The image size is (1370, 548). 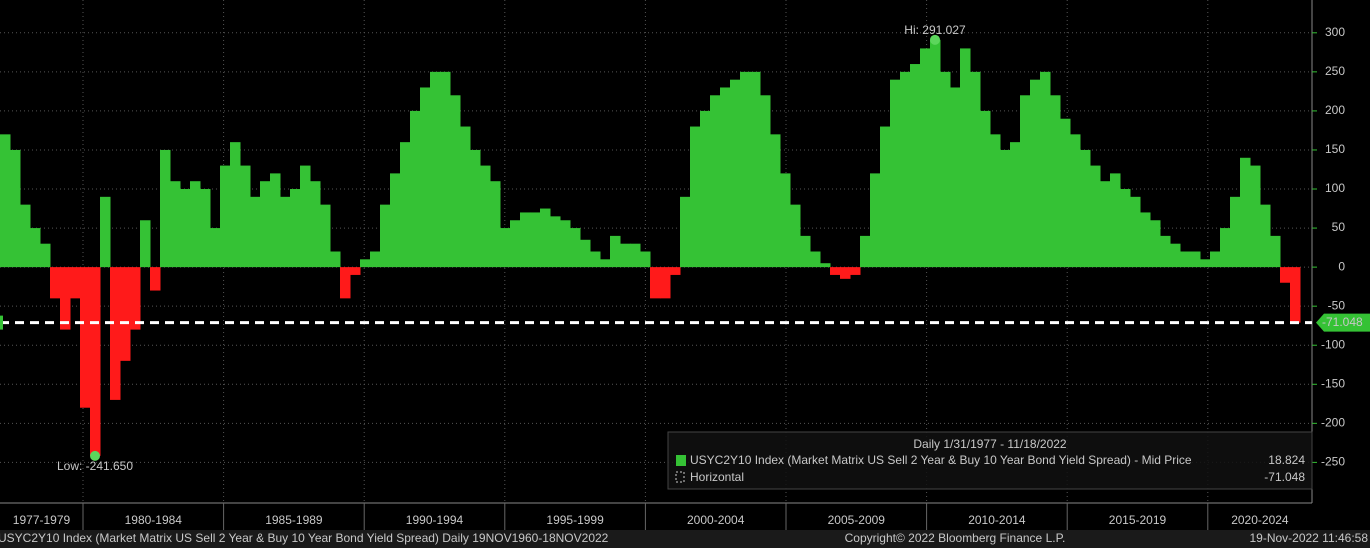 What do you see at coordinates (1335, 71) in the screenshot?
I see `y-tick-label: 250` at bounding box center [1335, 71].